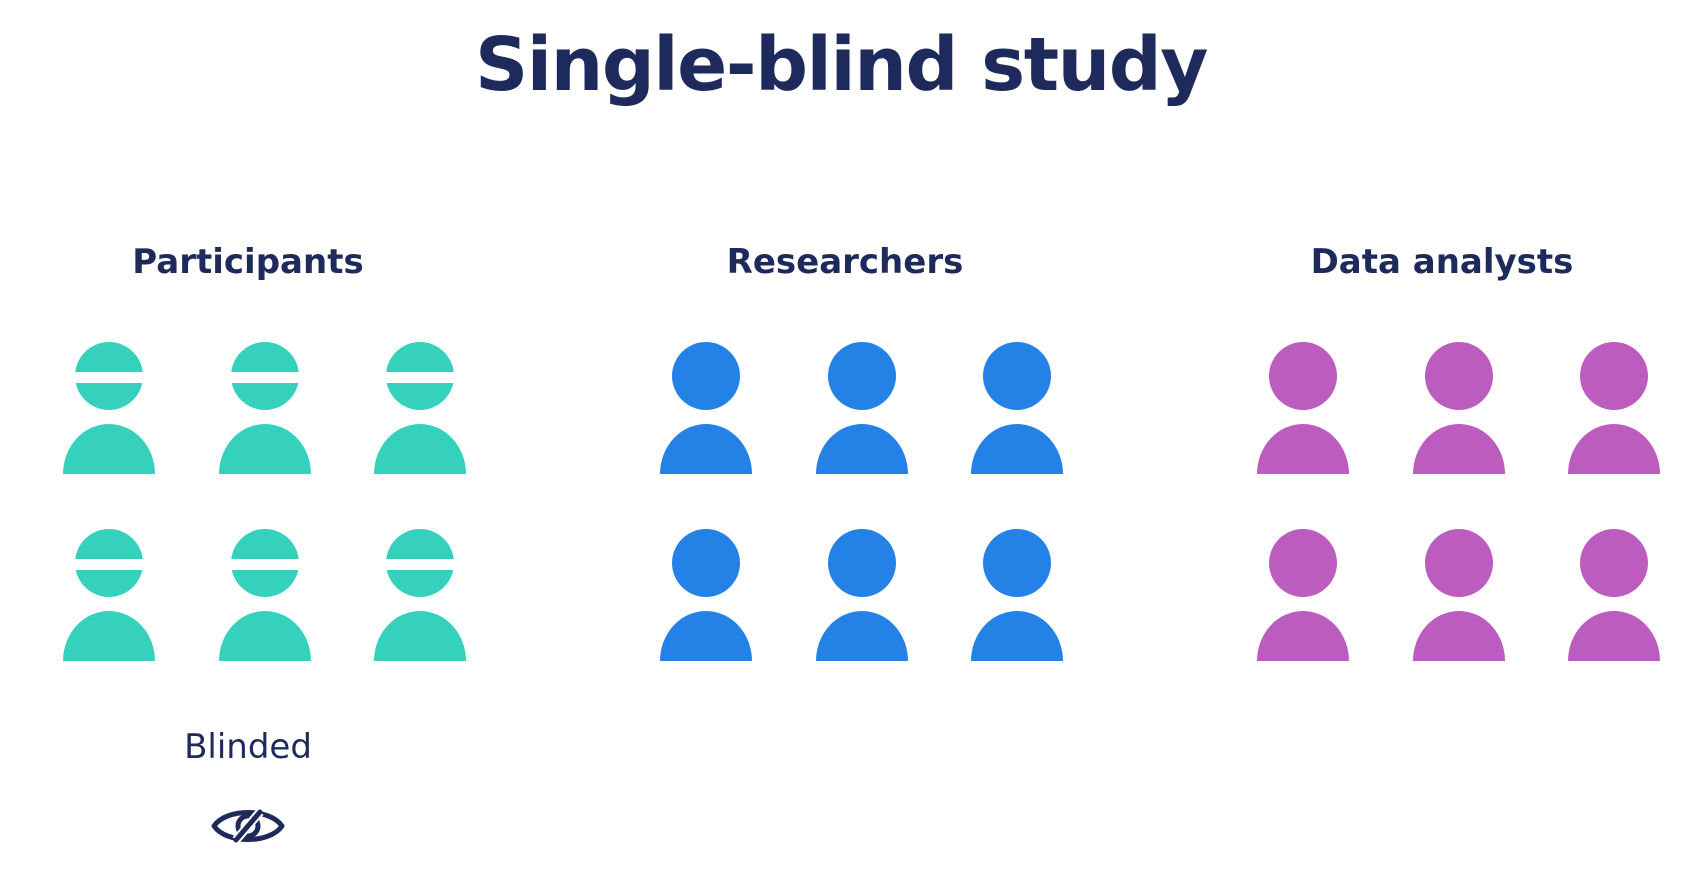 This screenshot has width=1682, height=888. What do you see at coordinates (248, 747) in the screenshot?
I see `blinded-label: Blinded` at bounding box center [248, 747].